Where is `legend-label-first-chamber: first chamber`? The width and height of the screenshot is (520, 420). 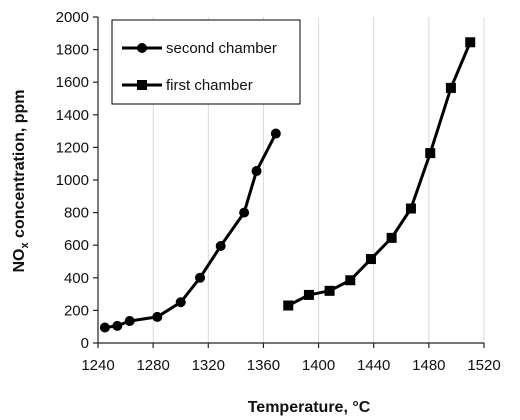 legend-label-first-chamber: first chamber is located at coordinates (209, 85).